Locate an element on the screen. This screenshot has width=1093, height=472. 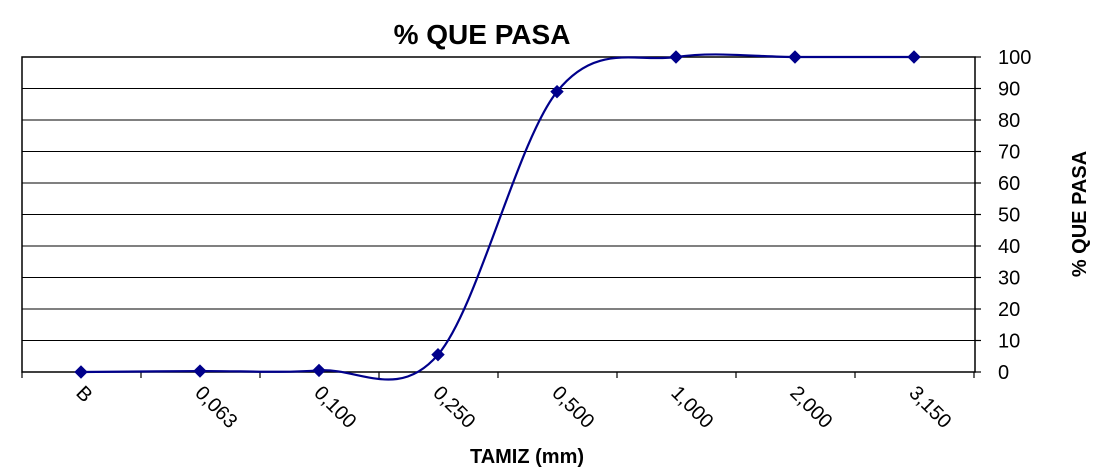
y-tick-label-30: 30 is located at coordinates (1009, 279).